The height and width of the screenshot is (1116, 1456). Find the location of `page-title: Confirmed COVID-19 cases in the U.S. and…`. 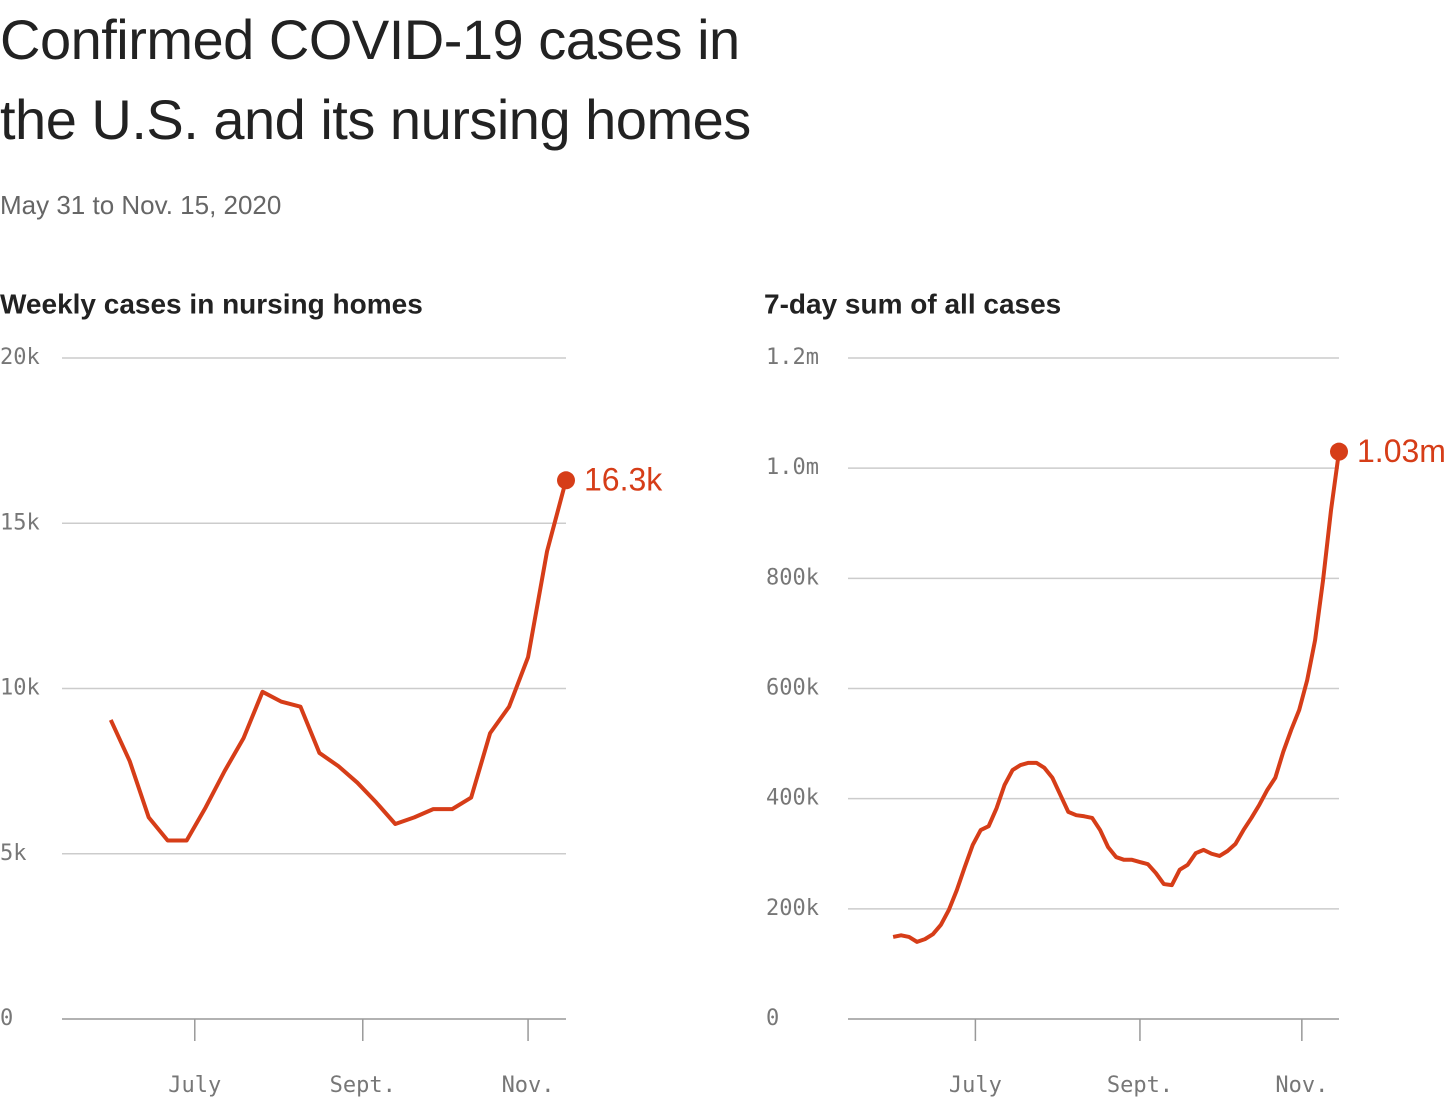

page-title: Confirmed COVID-19 cases in the U.S. and… is located at coordinates (375, 79).